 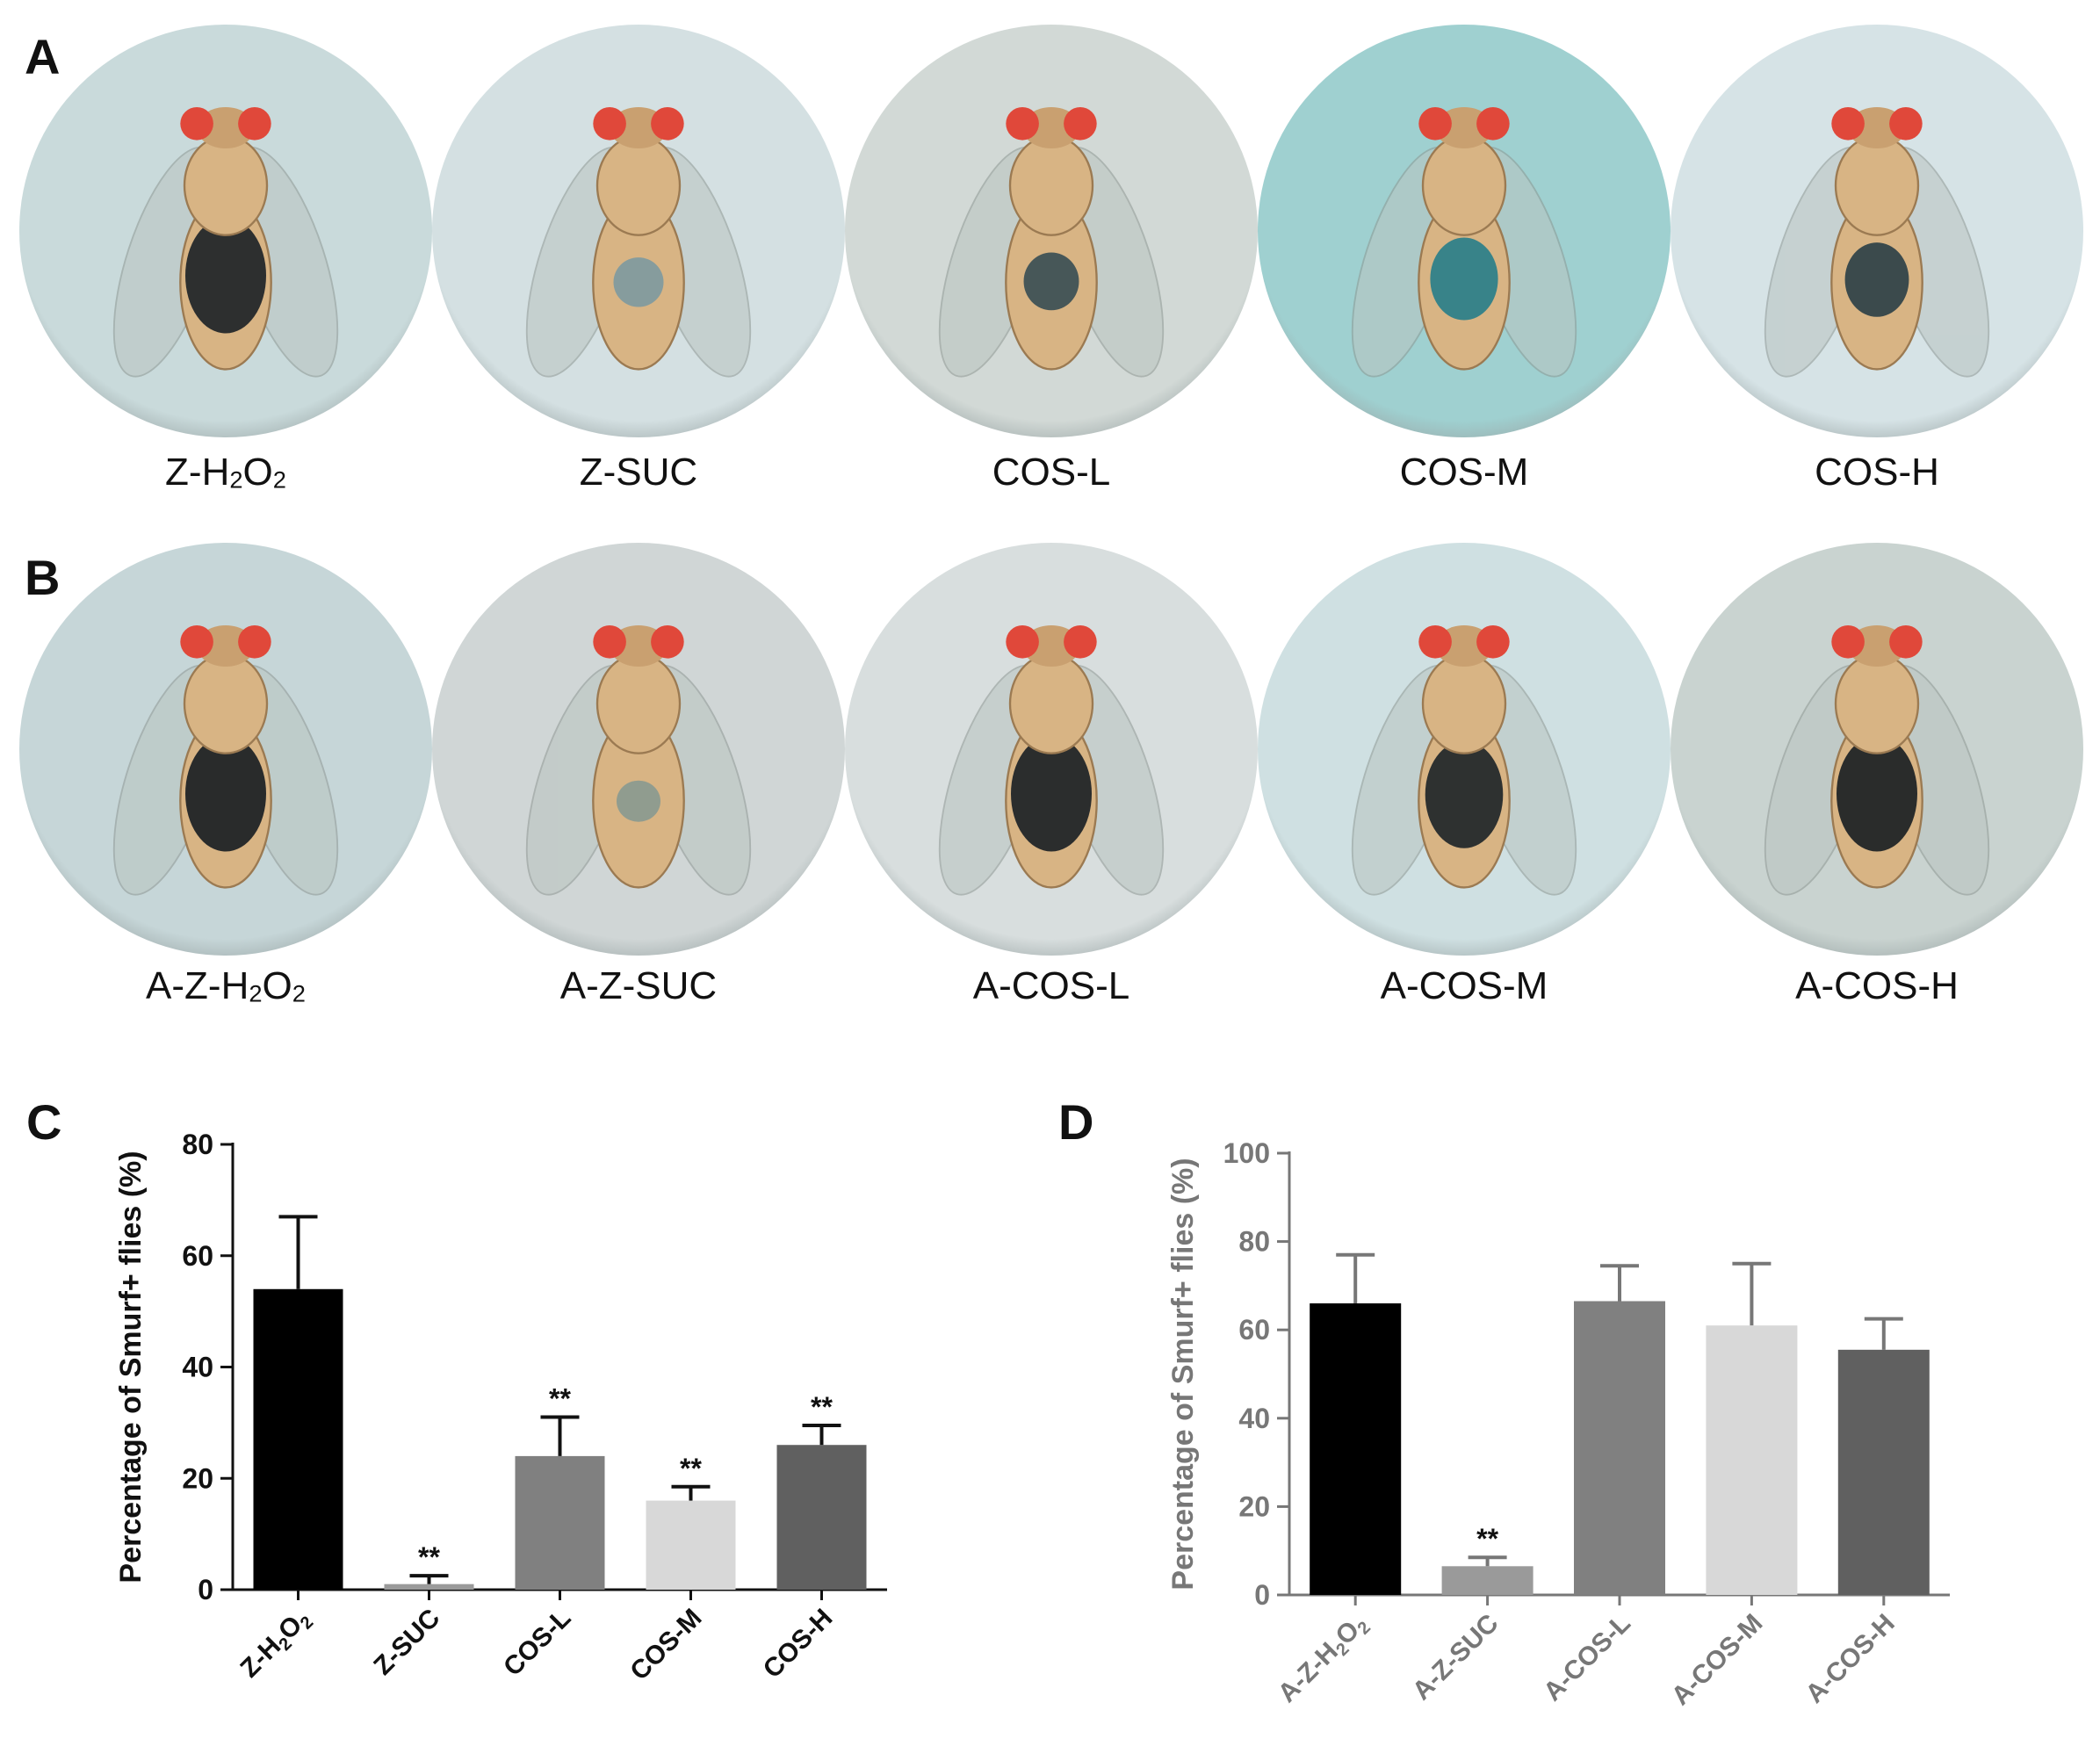 What do you see at coordinates (276, 1645) in the screenshot?
I see `x-tick-label: Z-H2O2` at bounding box center [276, 1645].